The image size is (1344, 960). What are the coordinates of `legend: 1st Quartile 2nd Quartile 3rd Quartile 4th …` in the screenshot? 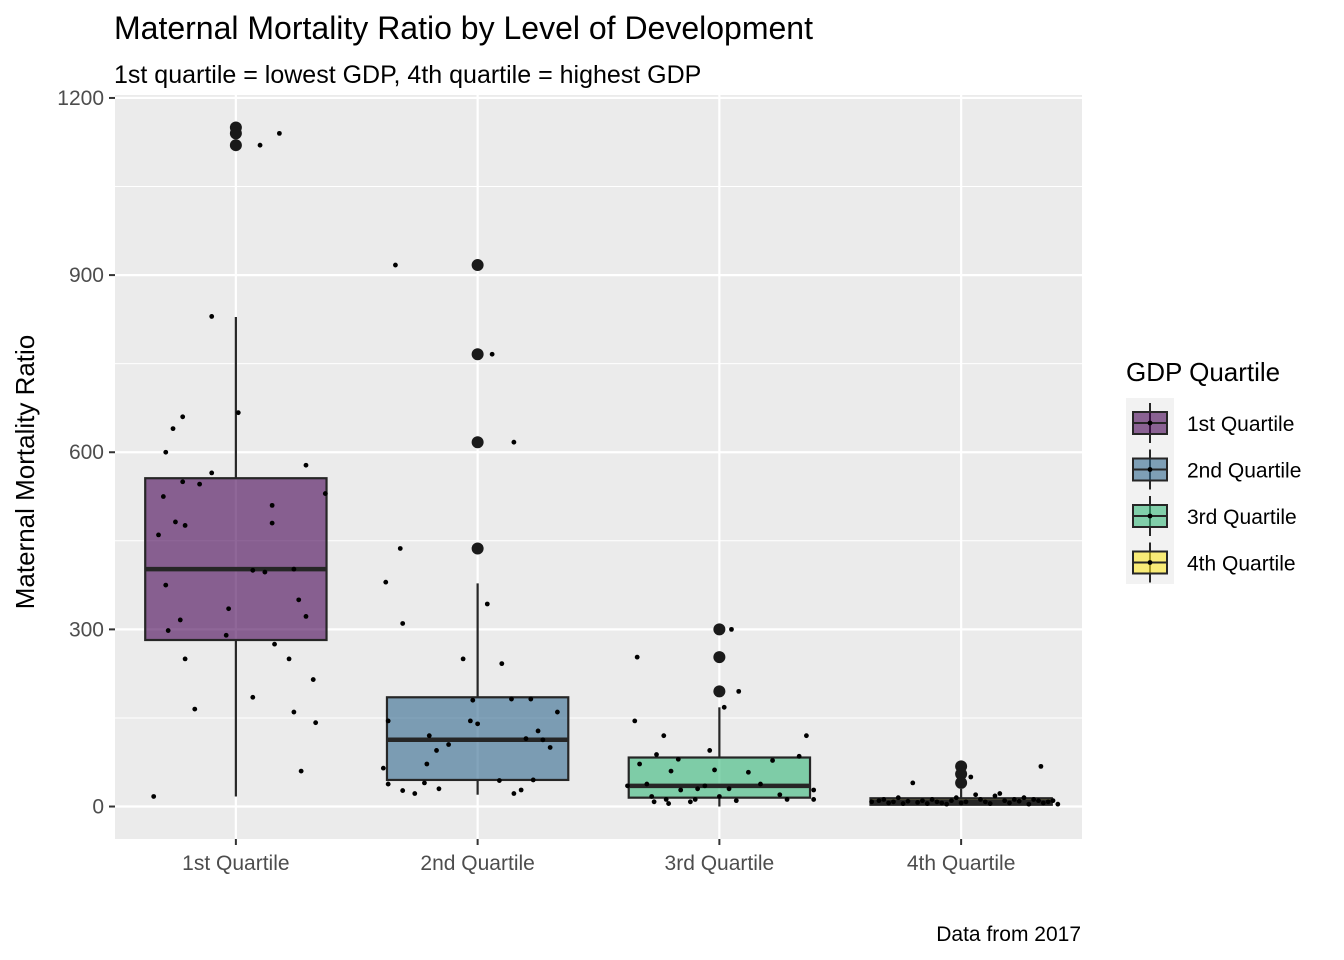 It's located at (1213, 491).